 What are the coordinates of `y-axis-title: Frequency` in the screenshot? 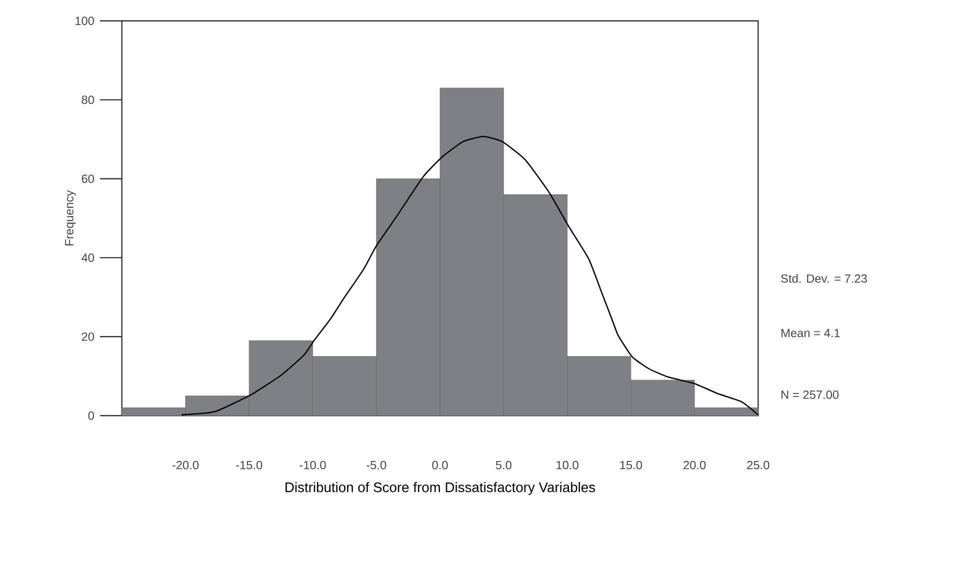 It's located at (70, 218).